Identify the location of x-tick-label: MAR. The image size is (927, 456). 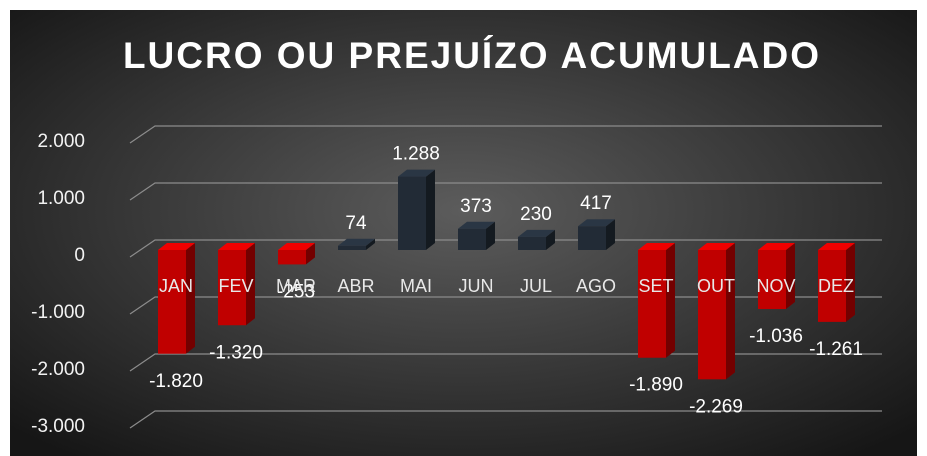
(296, 286).